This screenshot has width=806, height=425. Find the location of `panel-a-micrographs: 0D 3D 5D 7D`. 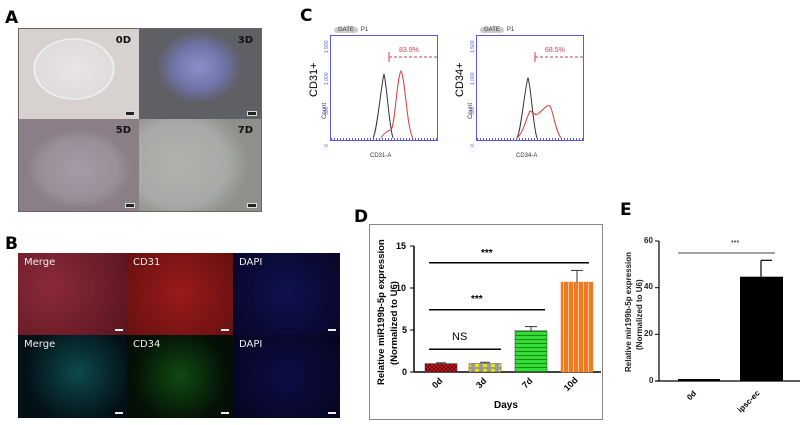

panel-a-micrographs: 0D 3D 5D 7D is located at coordinates (140, 120).